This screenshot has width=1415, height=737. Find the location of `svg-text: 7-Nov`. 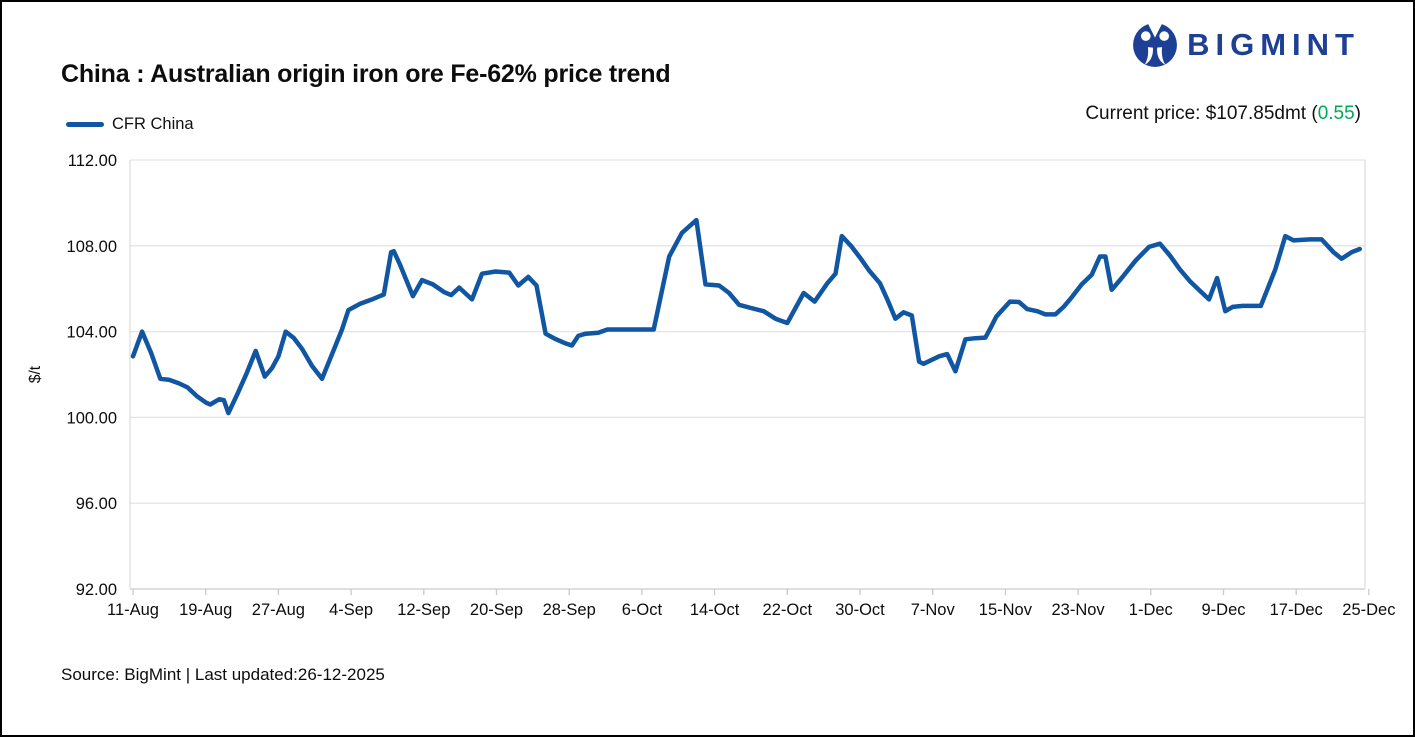

svg-text: 7-Nov is located at coordinates (933, 610).